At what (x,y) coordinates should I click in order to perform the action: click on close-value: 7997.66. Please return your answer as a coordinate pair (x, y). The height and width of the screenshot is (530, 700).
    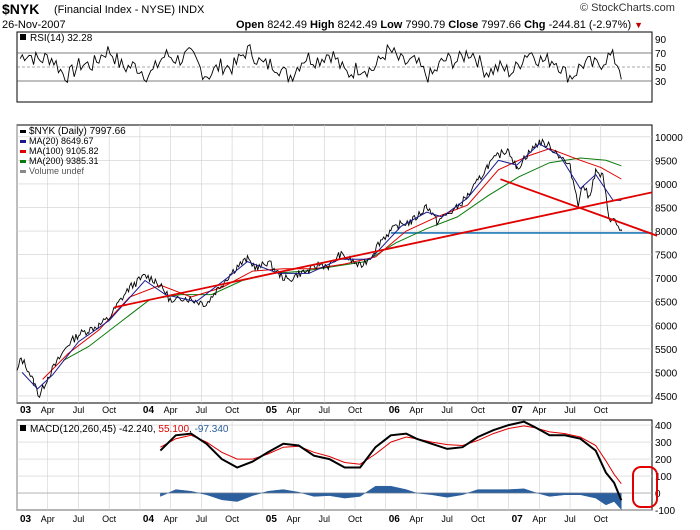
    Looking at the image, I should click on (501, 25).